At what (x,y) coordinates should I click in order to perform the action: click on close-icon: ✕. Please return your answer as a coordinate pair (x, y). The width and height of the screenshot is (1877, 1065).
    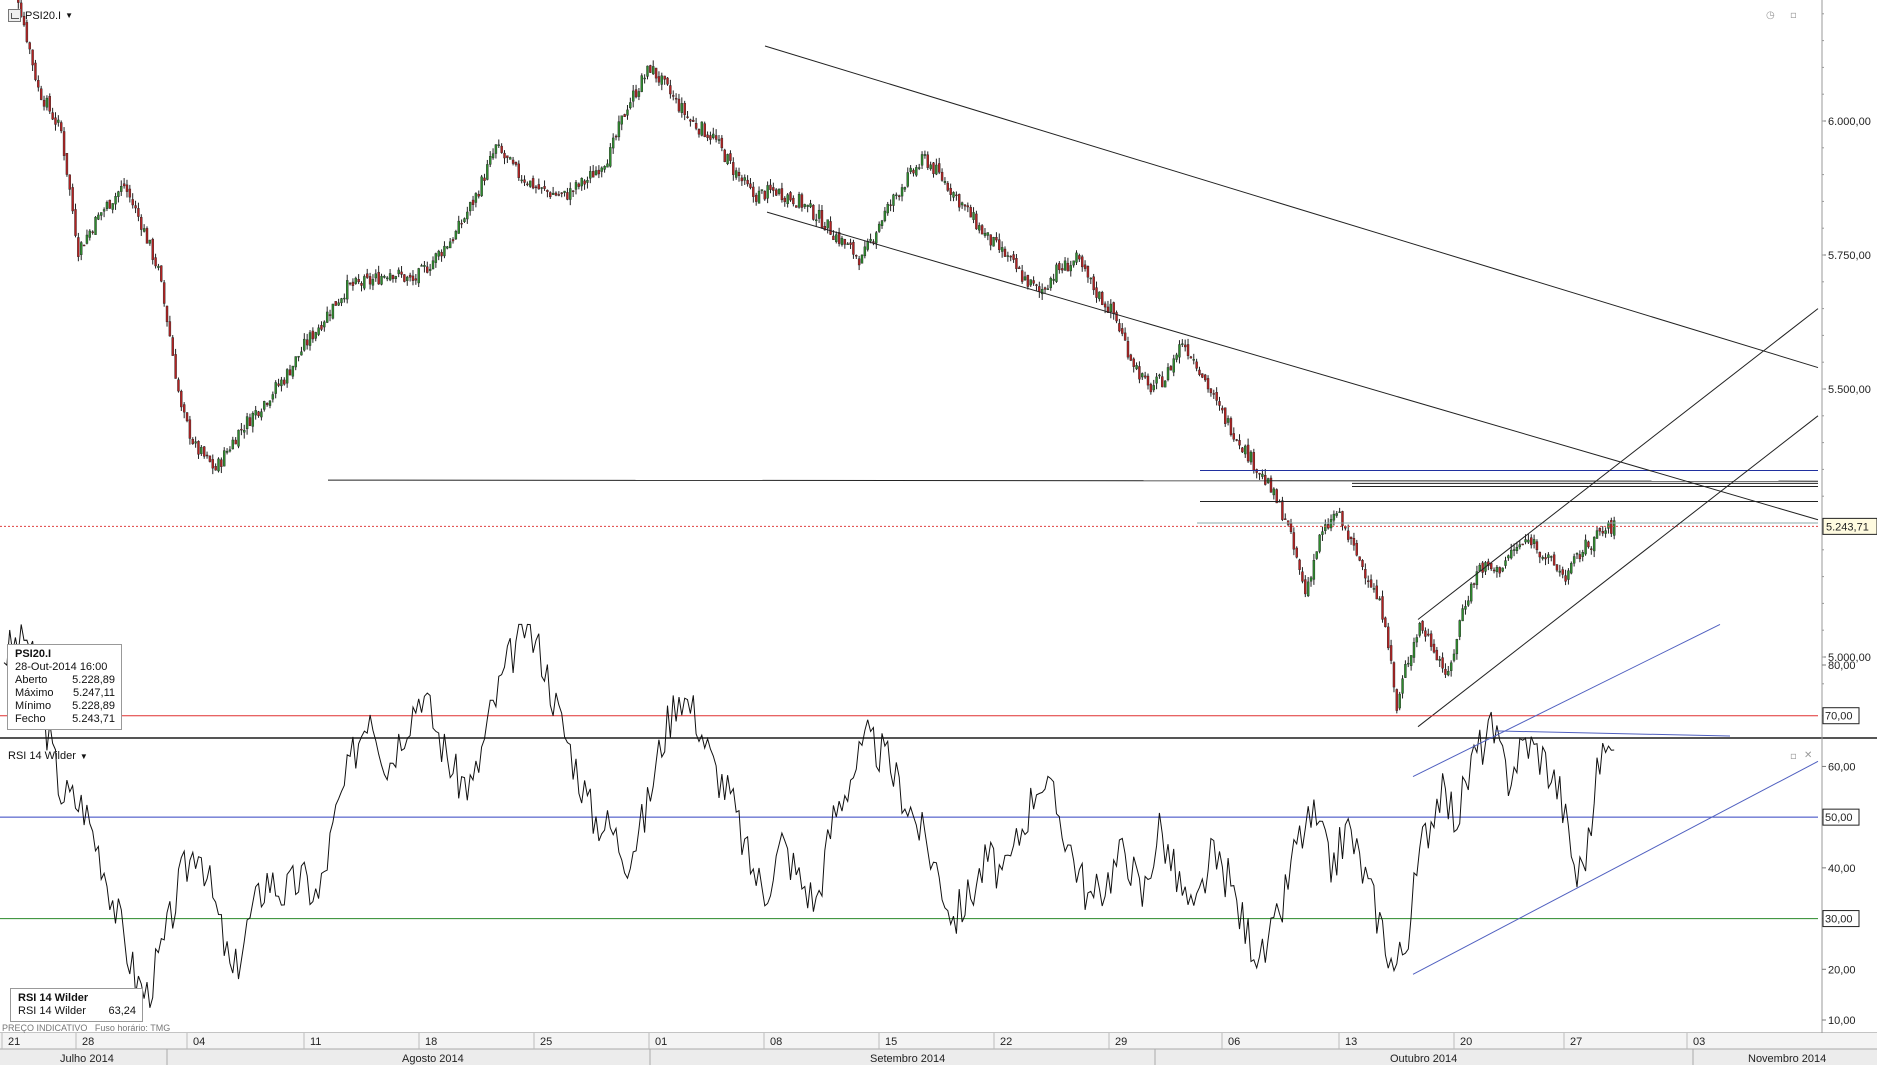
    Looking at the image, I should click on (1808, 755).